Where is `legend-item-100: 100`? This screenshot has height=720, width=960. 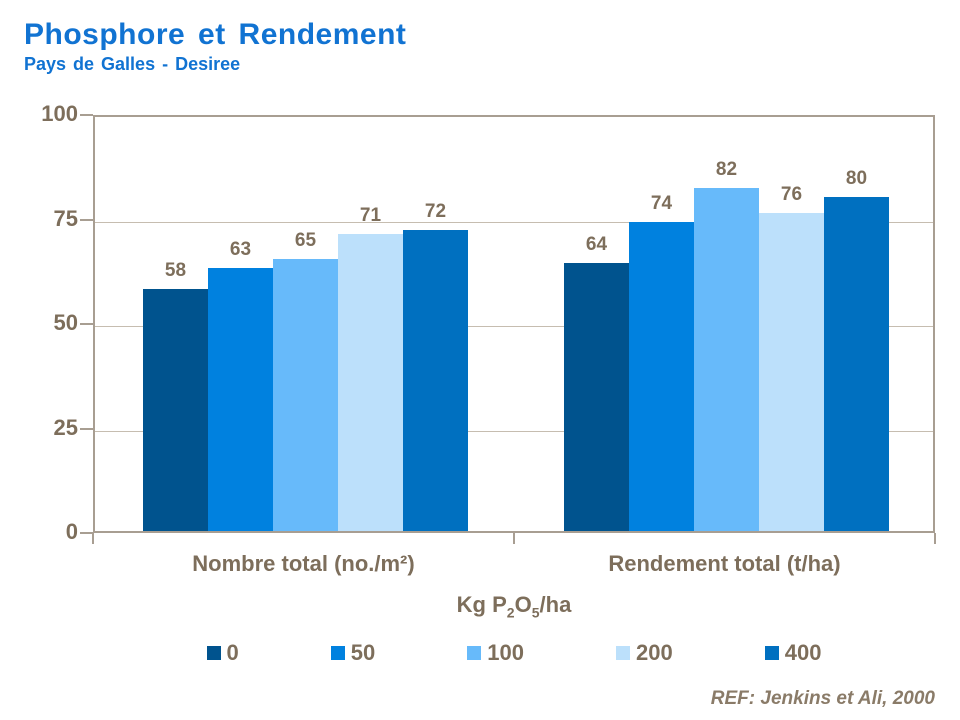 legend-item-100: 100 is located at coordinates (495, 653).